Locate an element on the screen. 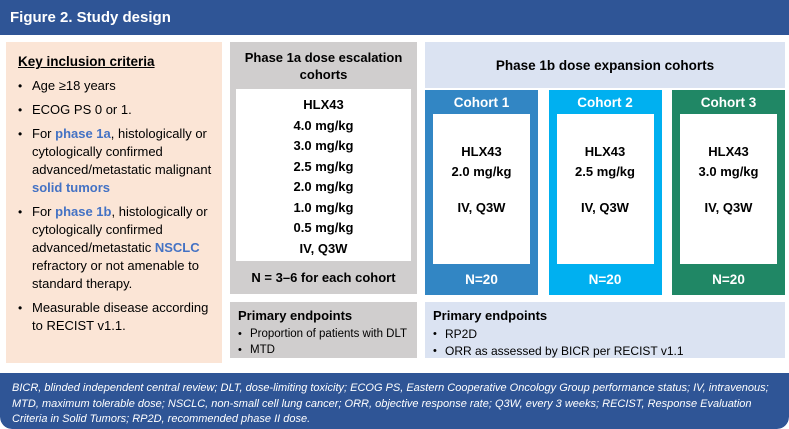  nsclc-accent: NSCLC is located at coordinates (177, 247).